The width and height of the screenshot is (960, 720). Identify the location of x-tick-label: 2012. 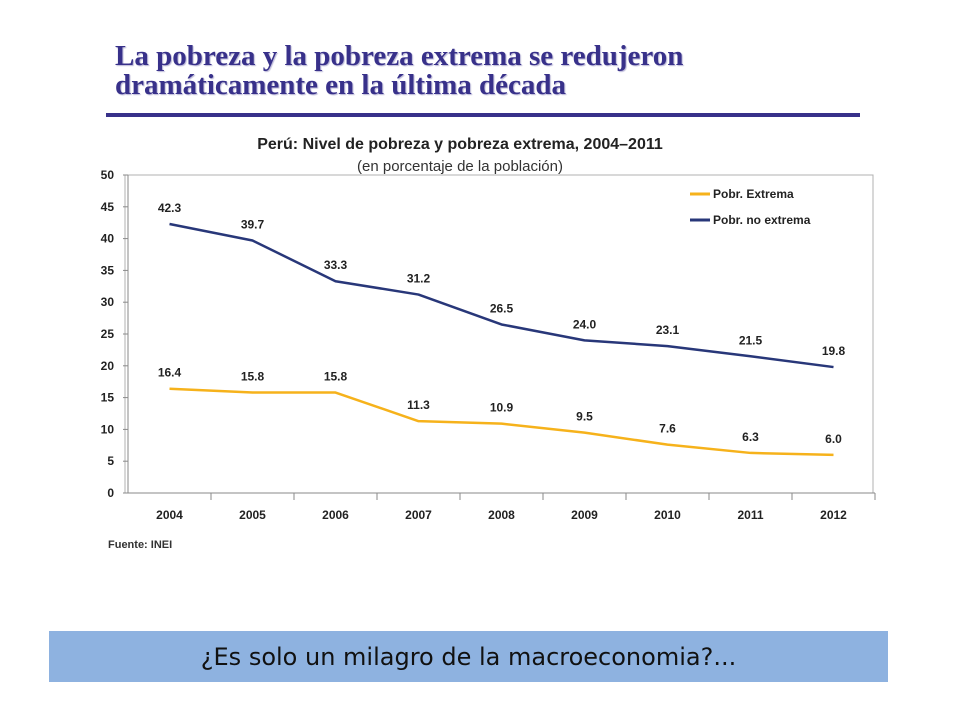
(833, 515).